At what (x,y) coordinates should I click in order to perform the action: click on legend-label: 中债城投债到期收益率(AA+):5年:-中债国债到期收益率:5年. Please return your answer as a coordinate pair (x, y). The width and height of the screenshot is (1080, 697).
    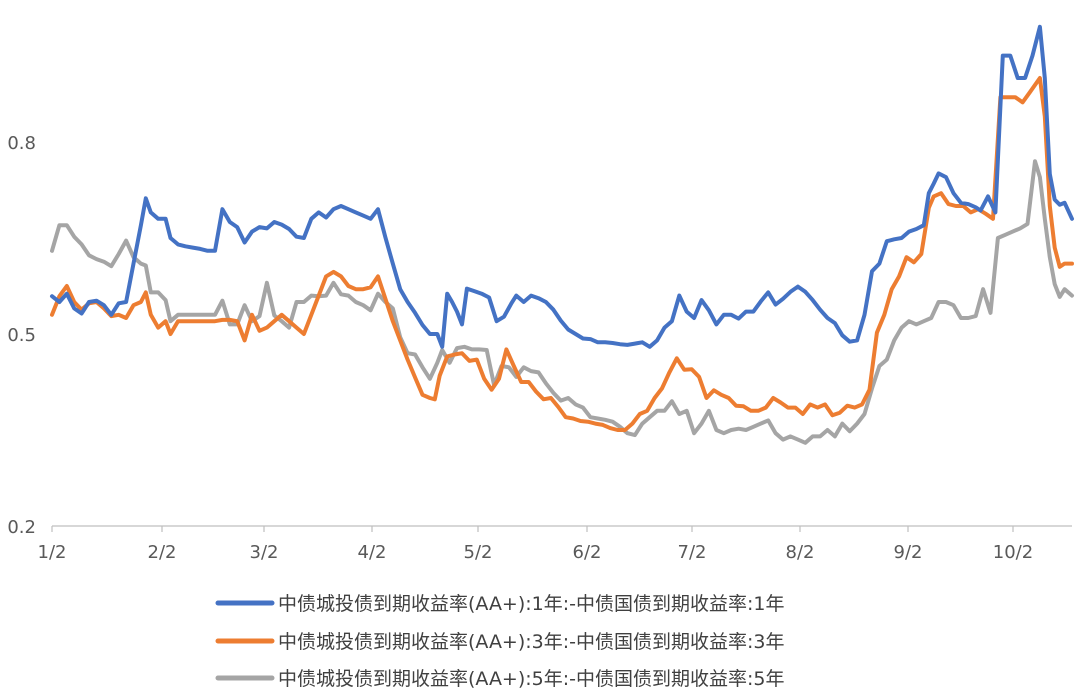
    Looking at the image, I should click on (531, 679).